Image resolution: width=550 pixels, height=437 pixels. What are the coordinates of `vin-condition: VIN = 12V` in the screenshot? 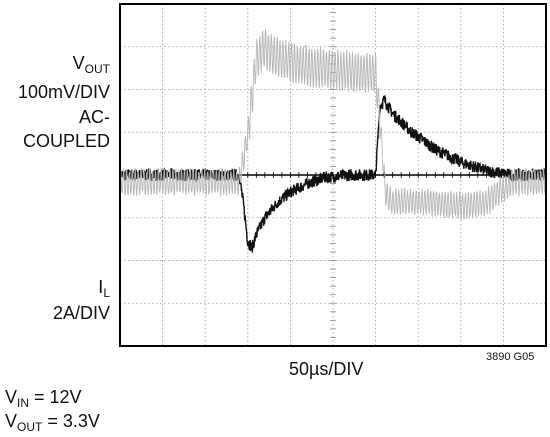 It's located at (43, 398).